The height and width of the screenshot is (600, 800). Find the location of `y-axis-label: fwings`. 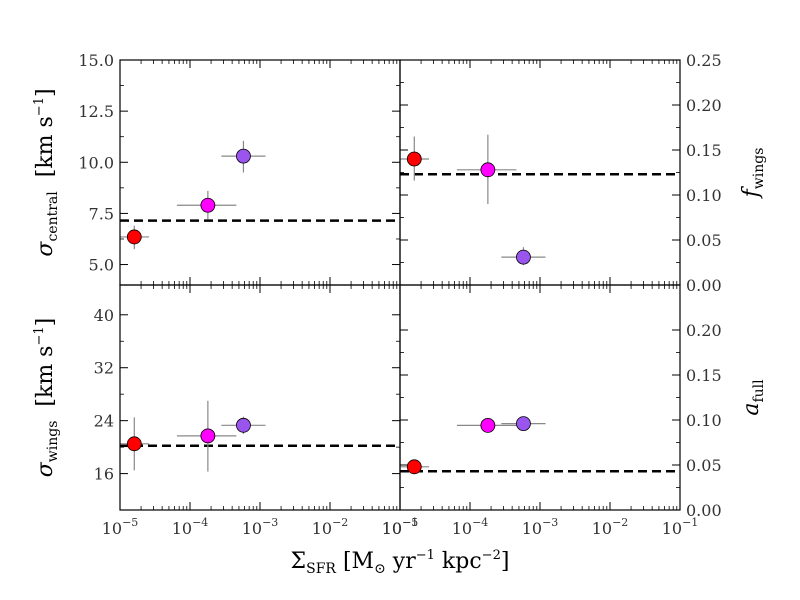

y-axis-label: fwings is located at coordinates (753, 174).